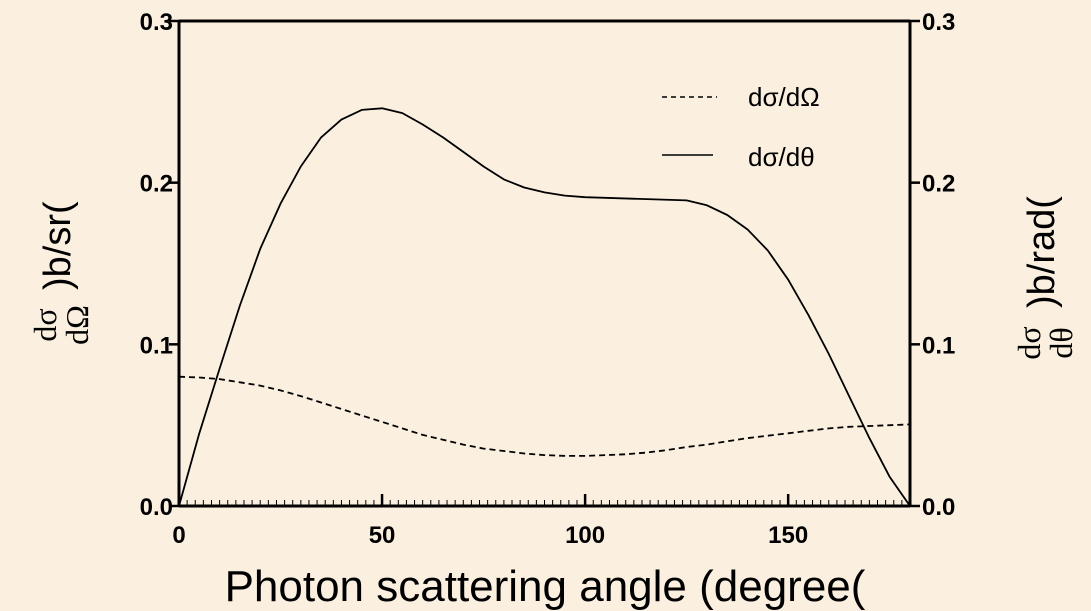  I want to click on y-axis-right-title: dσ dθ )b/rad(, so click(1045, 278).